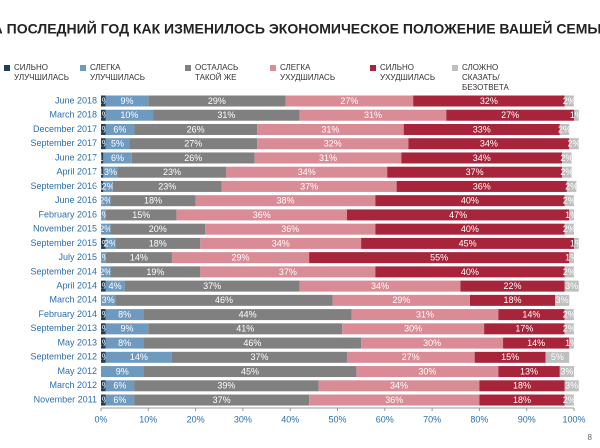 The width and height of the screenshot is (600, 448). Describe the element at coordinates (590, 437) in the screenshot. I see `page-number: 8` at that location.